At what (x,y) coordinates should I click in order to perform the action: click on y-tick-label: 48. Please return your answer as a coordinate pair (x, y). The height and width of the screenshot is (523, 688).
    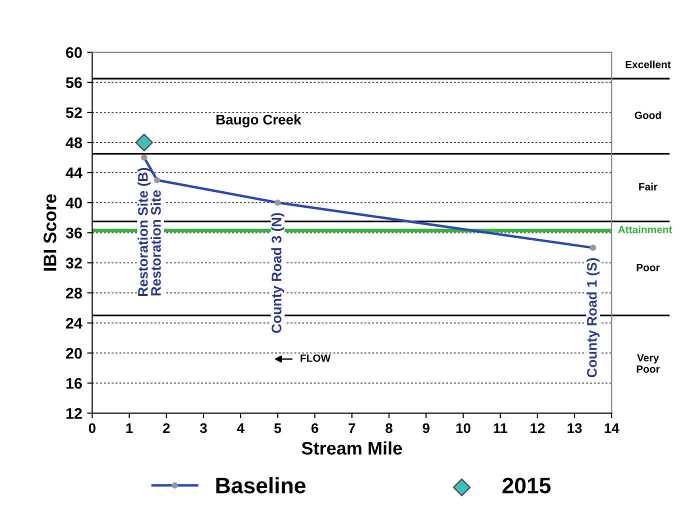
    Looking at the image, I should click on (74, 142).